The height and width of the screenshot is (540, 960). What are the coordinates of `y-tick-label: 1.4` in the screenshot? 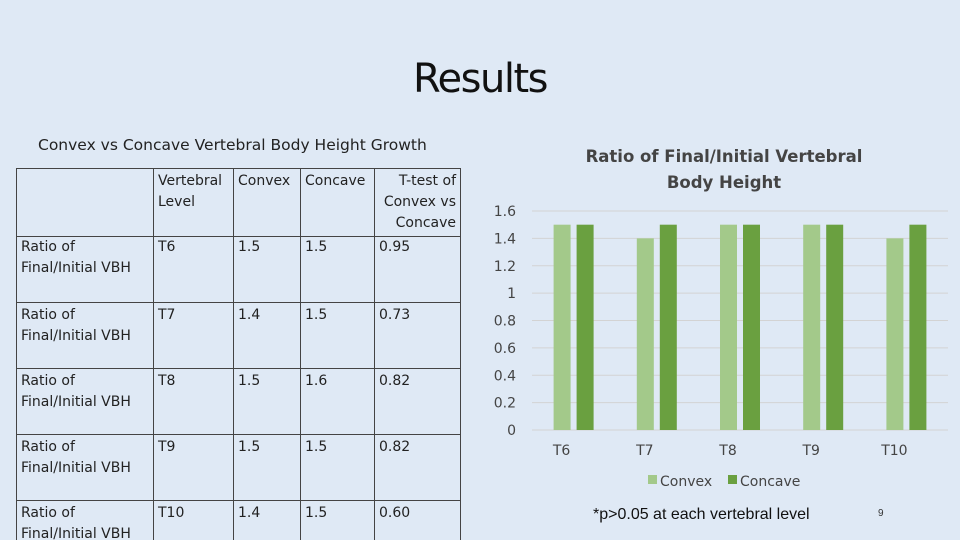 It's located at (505, 239).